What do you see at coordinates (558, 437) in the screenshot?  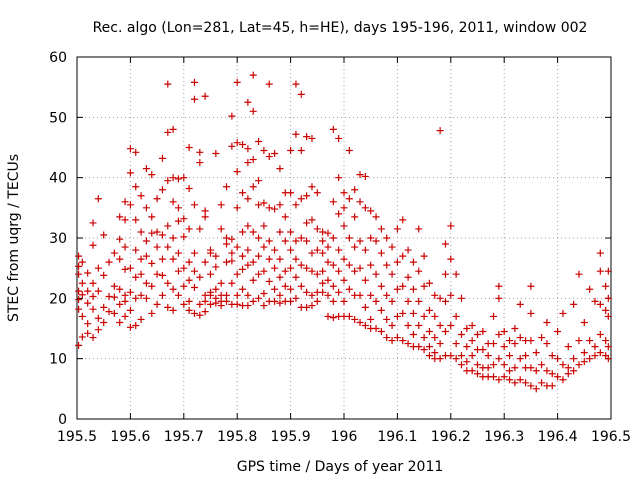 I see `x-tick-label: 196.4` at bounding box center [558, 437].